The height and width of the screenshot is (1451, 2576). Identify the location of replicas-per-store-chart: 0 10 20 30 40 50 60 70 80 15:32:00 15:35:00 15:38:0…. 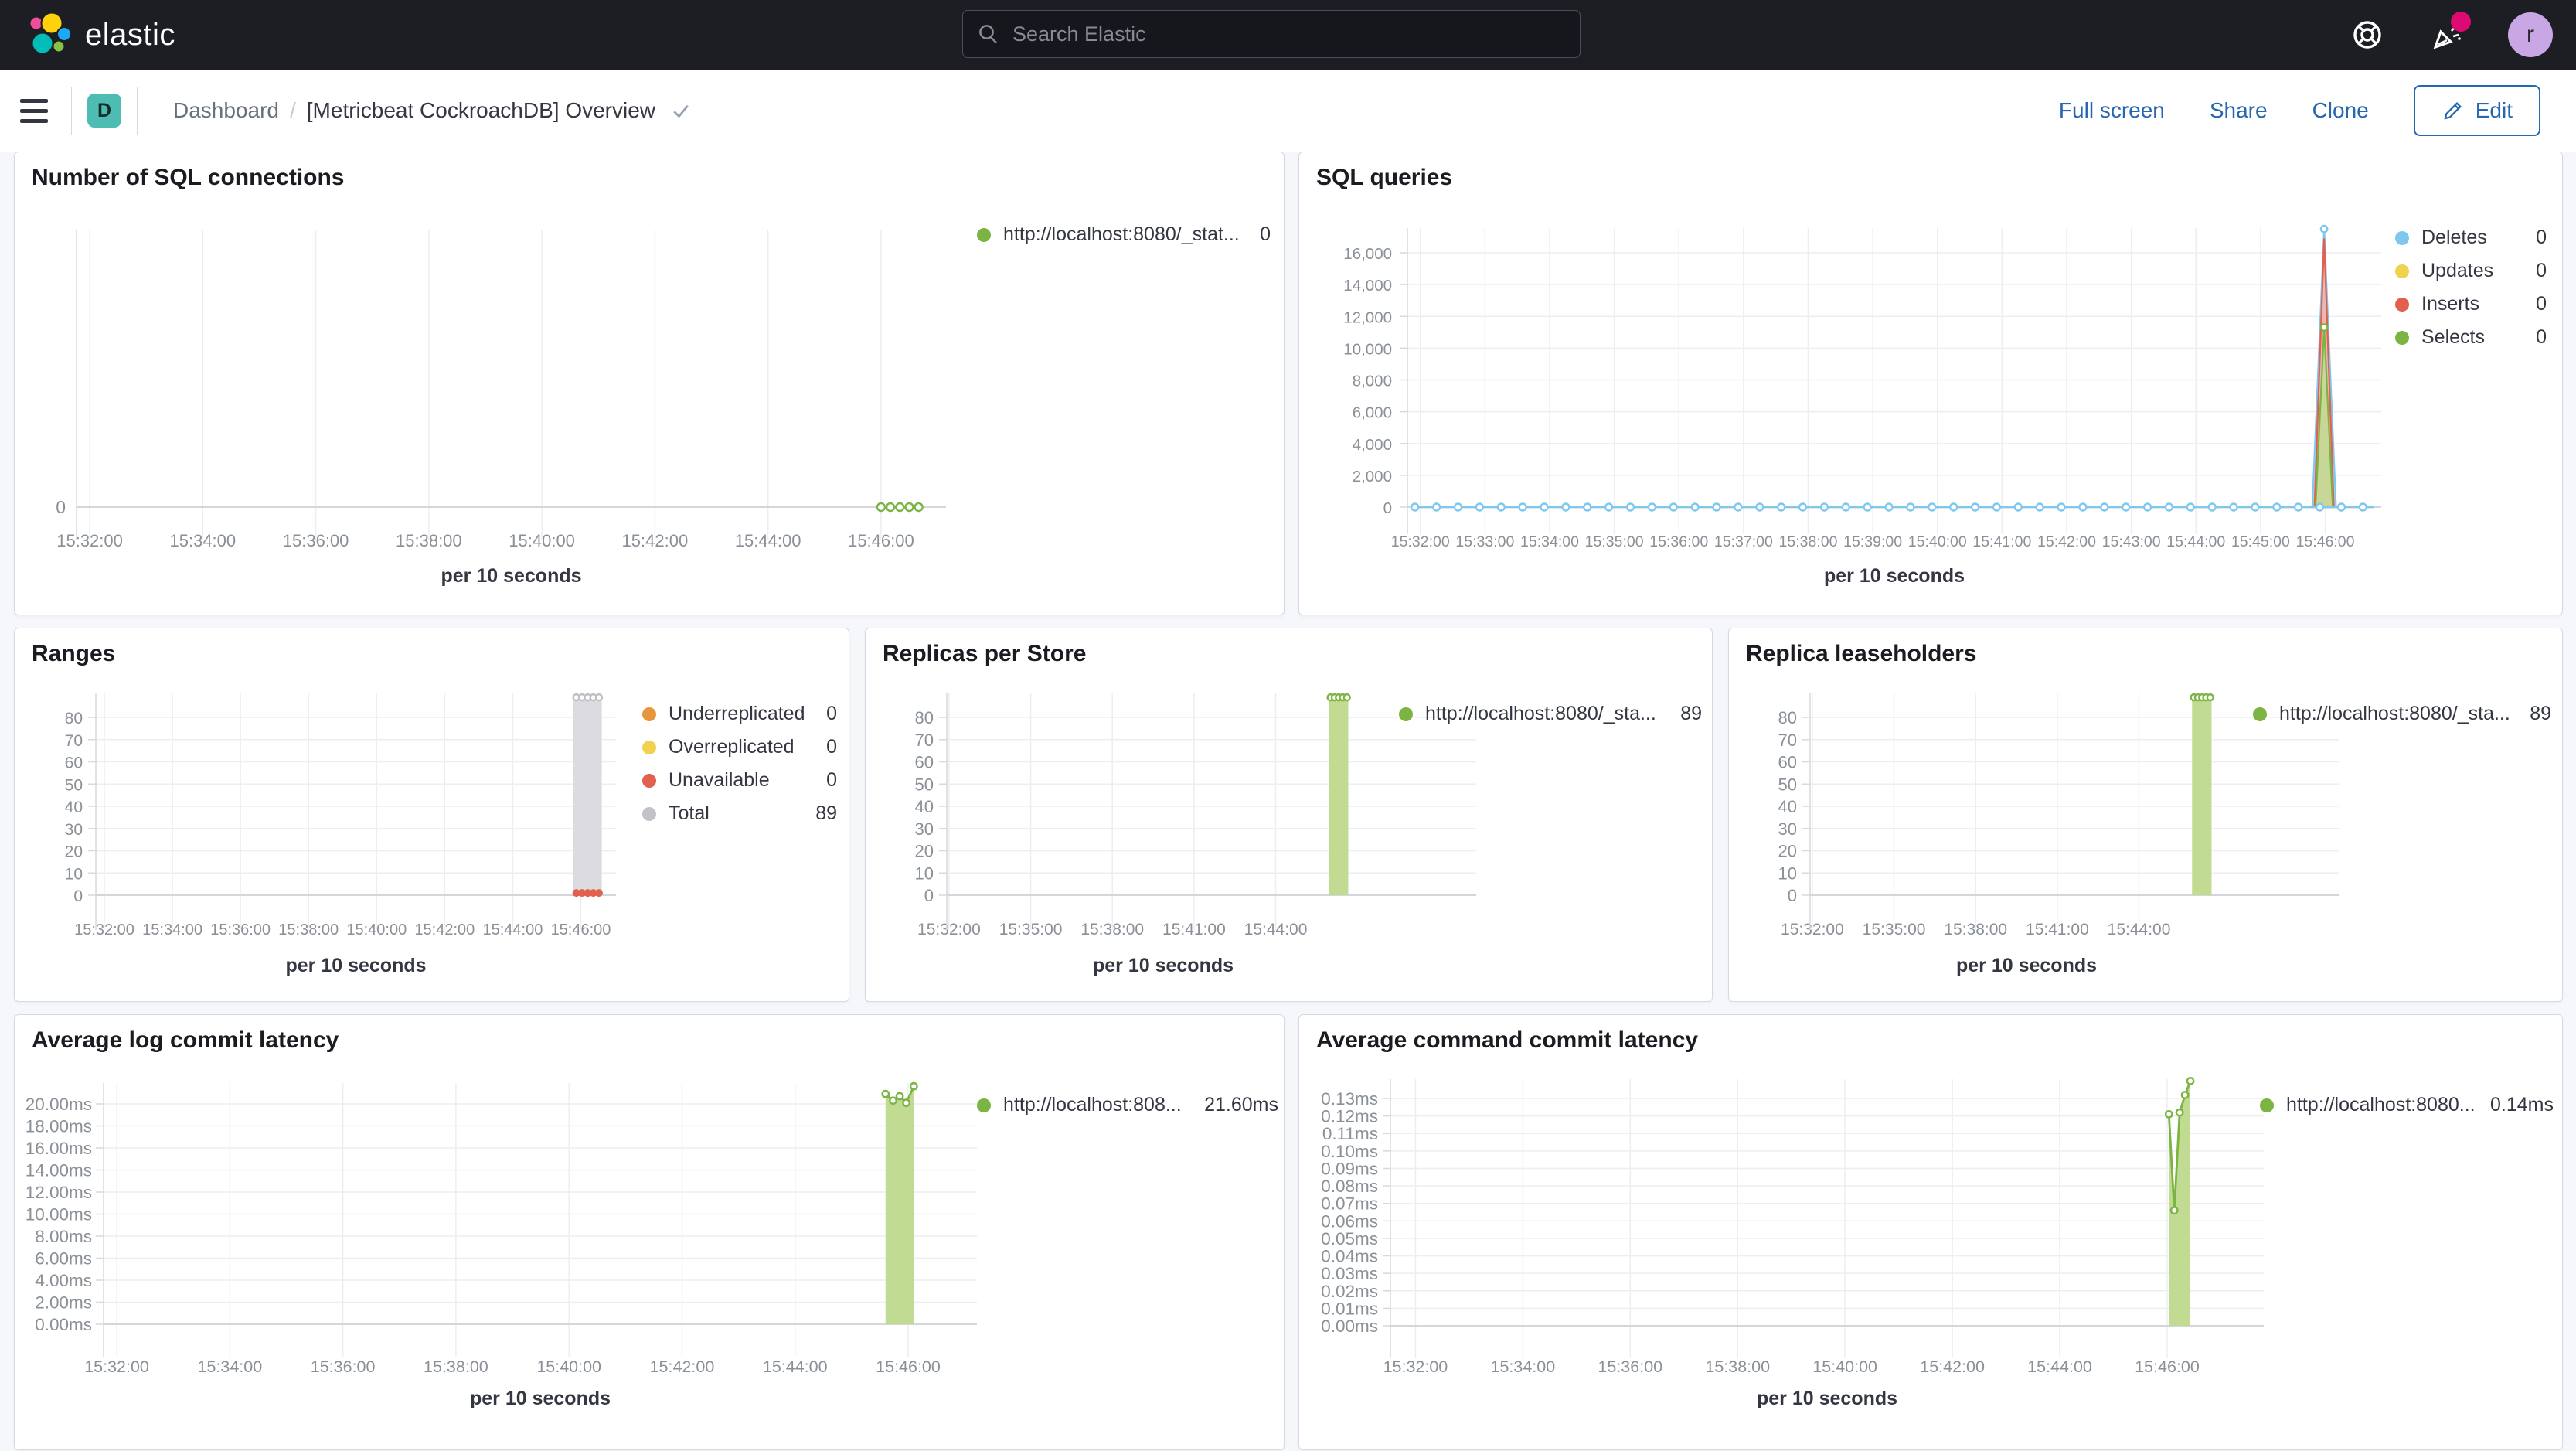
(1289, 817).